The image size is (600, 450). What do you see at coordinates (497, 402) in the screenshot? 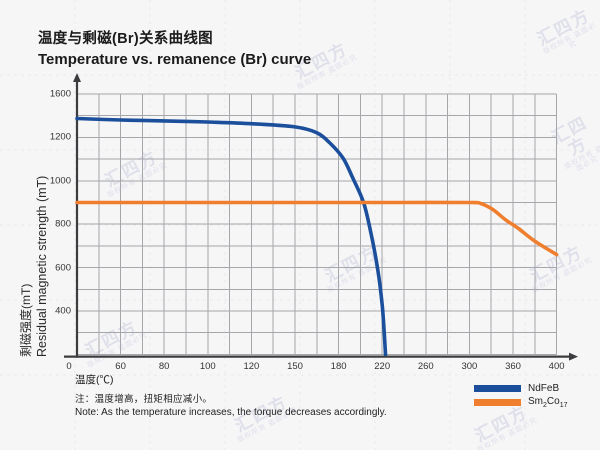
I see `sm2co17-color-swatch` at bounding box center [497, 402].